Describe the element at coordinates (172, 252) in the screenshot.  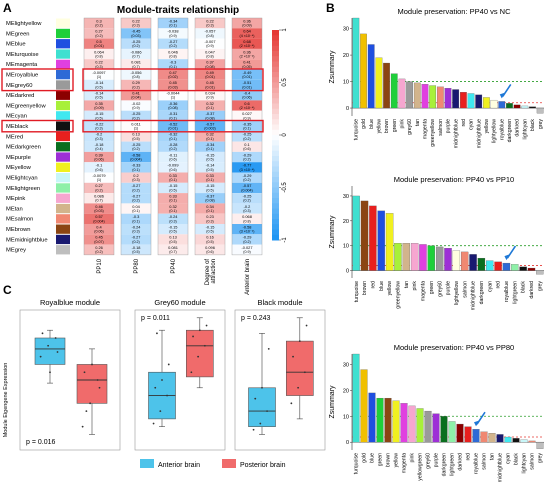
I see `cell-pvalue: (0.7)` at that location.